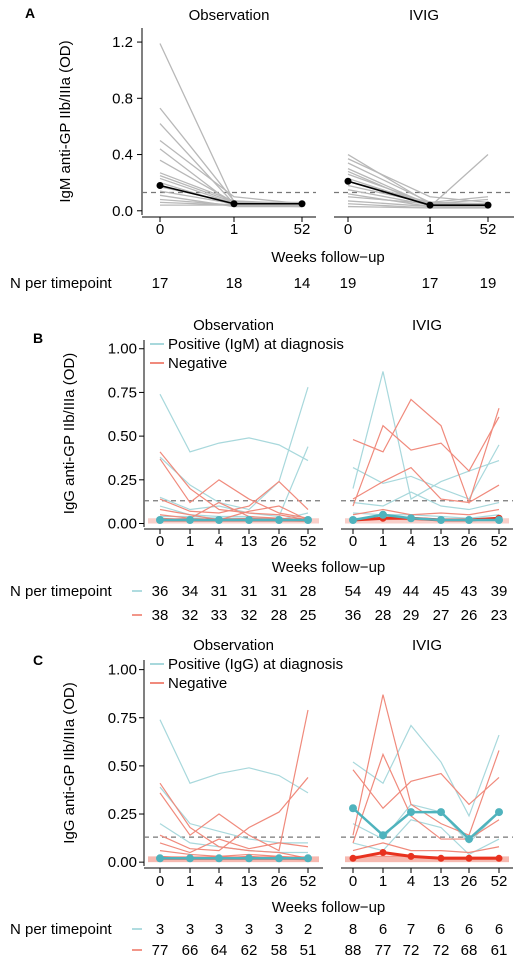 This screenshot has width=523, height=957. I want to click on median-line-negative, so click(425, 855).